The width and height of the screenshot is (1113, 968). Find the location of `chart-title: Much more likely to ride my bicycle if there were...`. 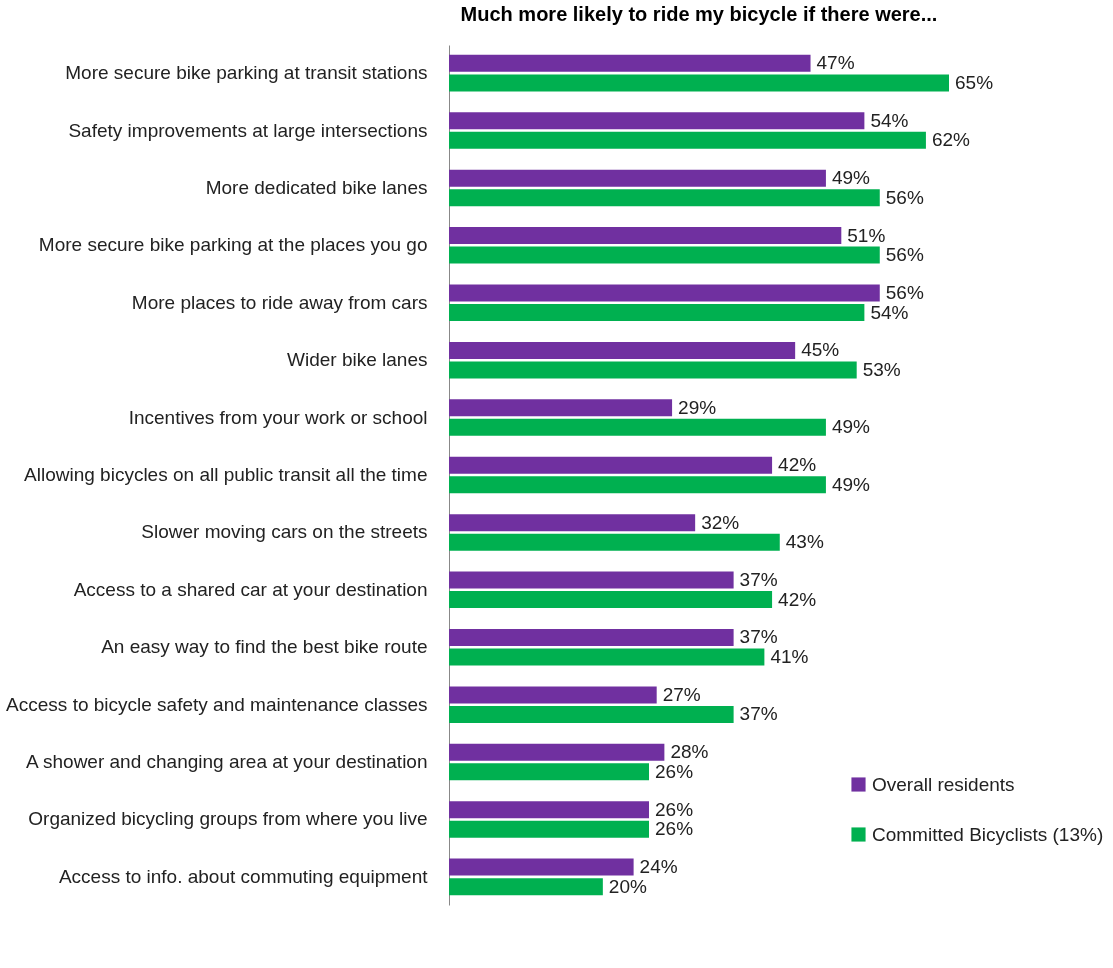

chart-title: Much more likely to ride my bicycle if there were... is located at coordinates (699, 14).